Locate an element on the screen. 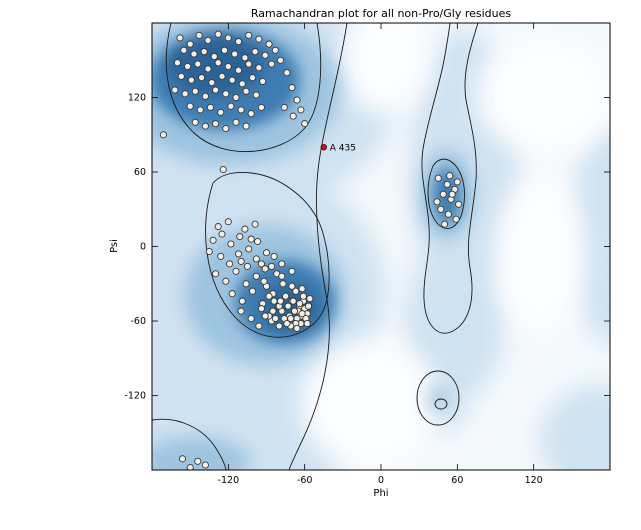 The image size is (641, 530). x-tick-label: 120 is located at coordinates (534, 480).